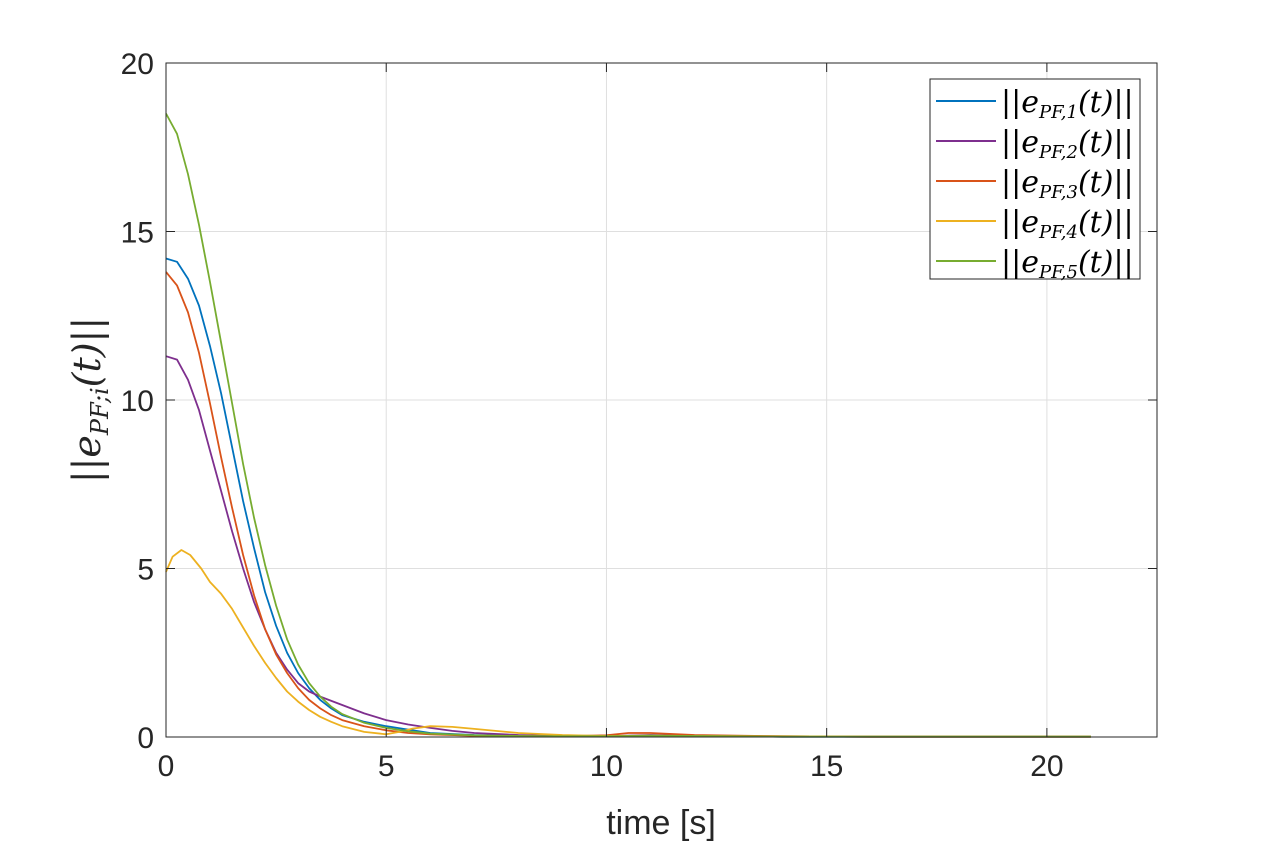 This screenshot has width=1279, height=849. I want to click on x-axis-label: time [s], so click(661, 823).